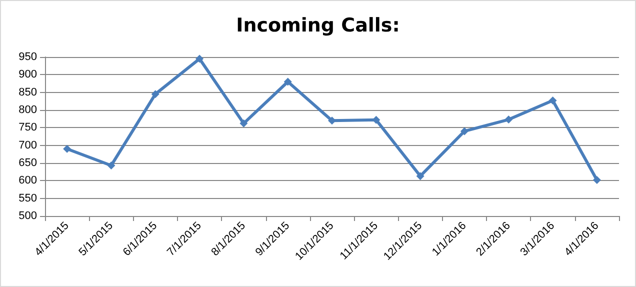 Image resolution: width=636 pixels, height=287 pixels. What do you see at coordinates (27, 145) in the screenshot?
I see `y-tick-label: 700` at bounding box center [27, 145].